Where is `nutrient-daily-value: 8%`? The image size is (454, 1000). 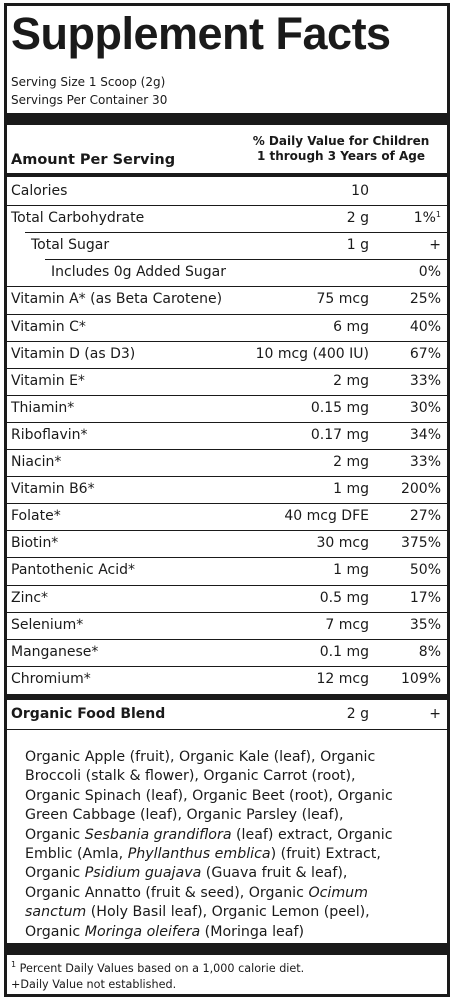
nutrient-daily-value: 8% is located at coordinates (429, 651).